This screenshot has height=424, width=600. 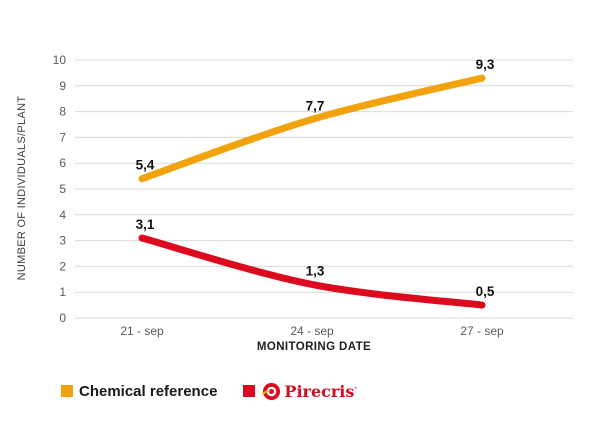 I want to click on legend-label-pirecris: Pirecris·, so click(x=321, y=391).